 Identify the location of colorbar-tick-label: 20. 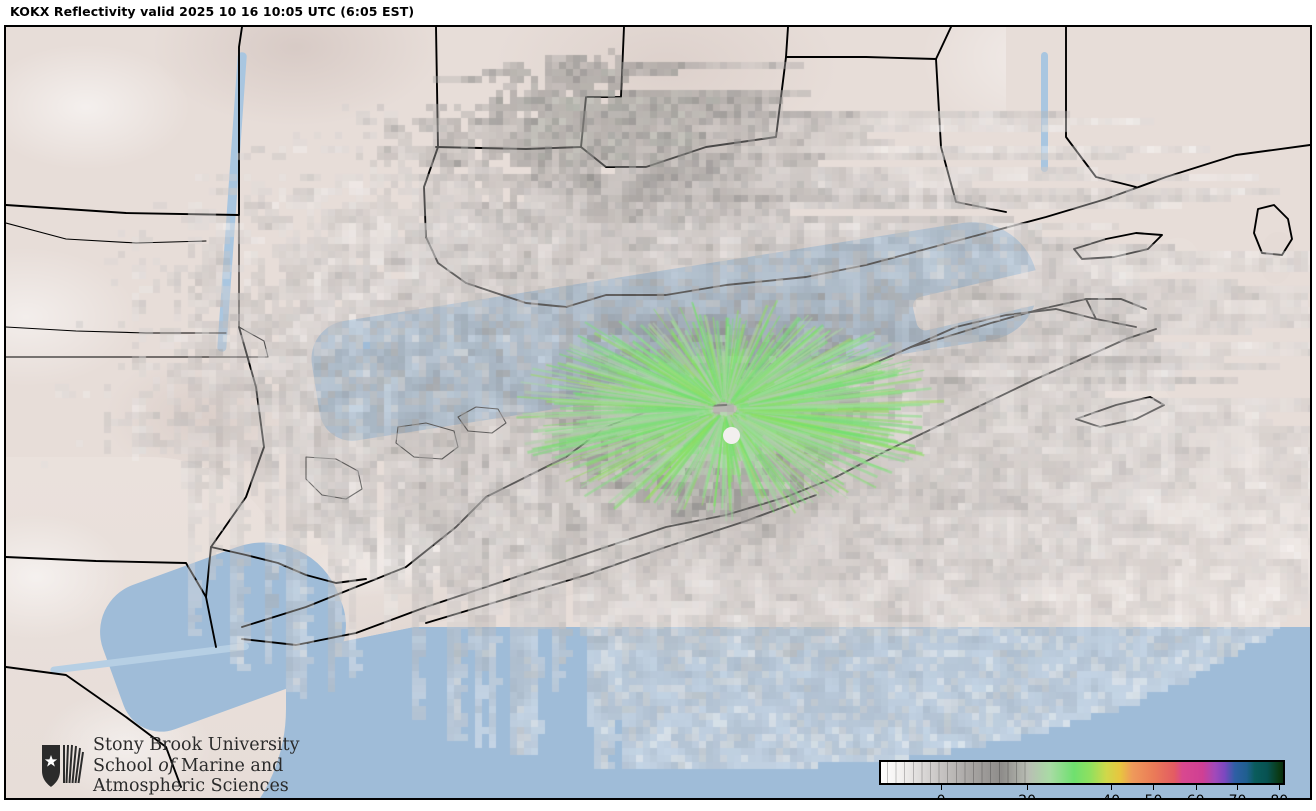
(1027, 795).